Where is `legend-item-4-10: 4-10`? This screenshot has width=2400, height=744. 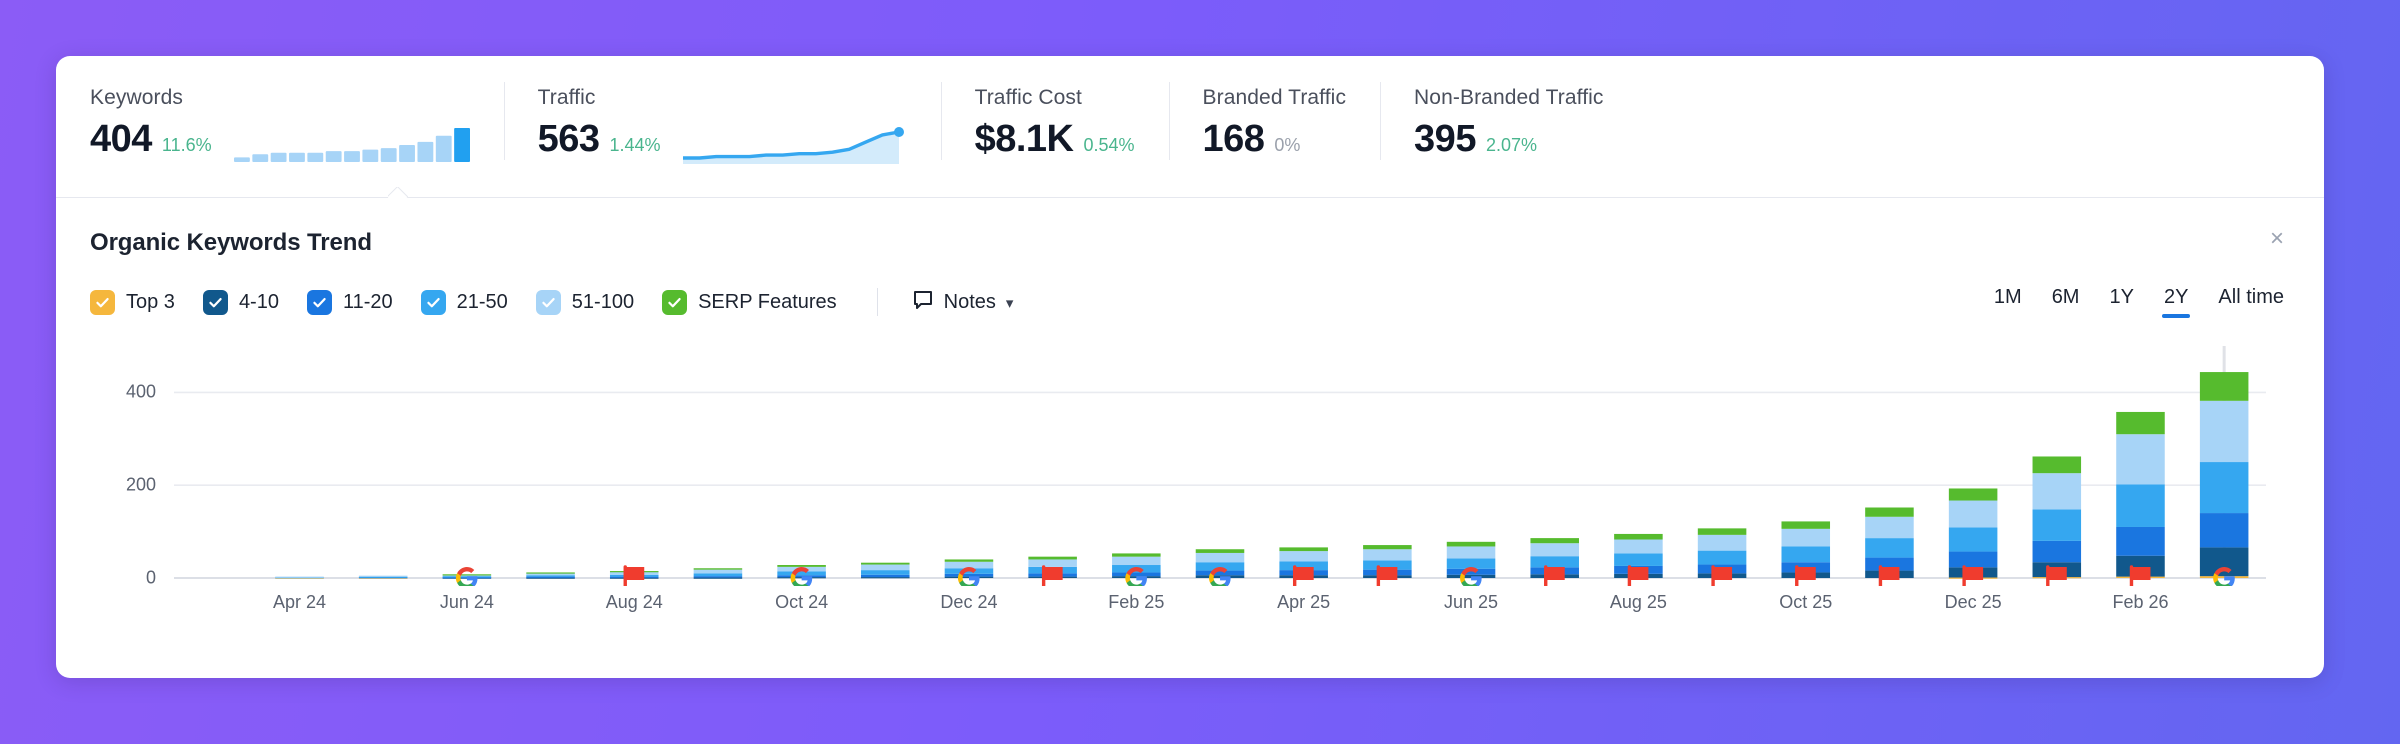
legend-item-4-10: 4-10 is located at coordinates (240, 302).